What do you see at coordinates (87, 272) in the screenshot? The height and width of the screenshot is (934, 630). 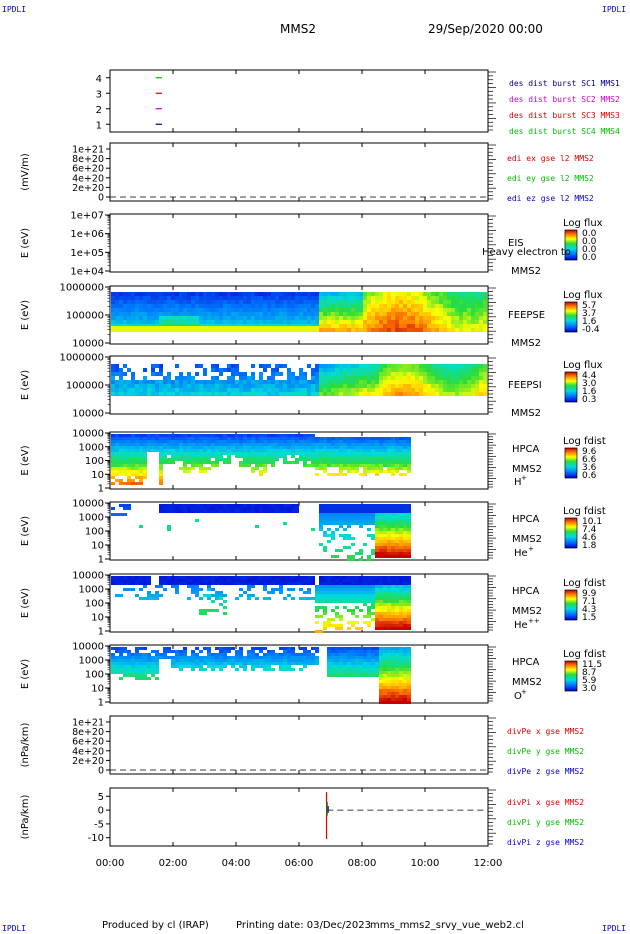 I see `eis-ytick-label: 1e+04` at bounding box center [87, 272].